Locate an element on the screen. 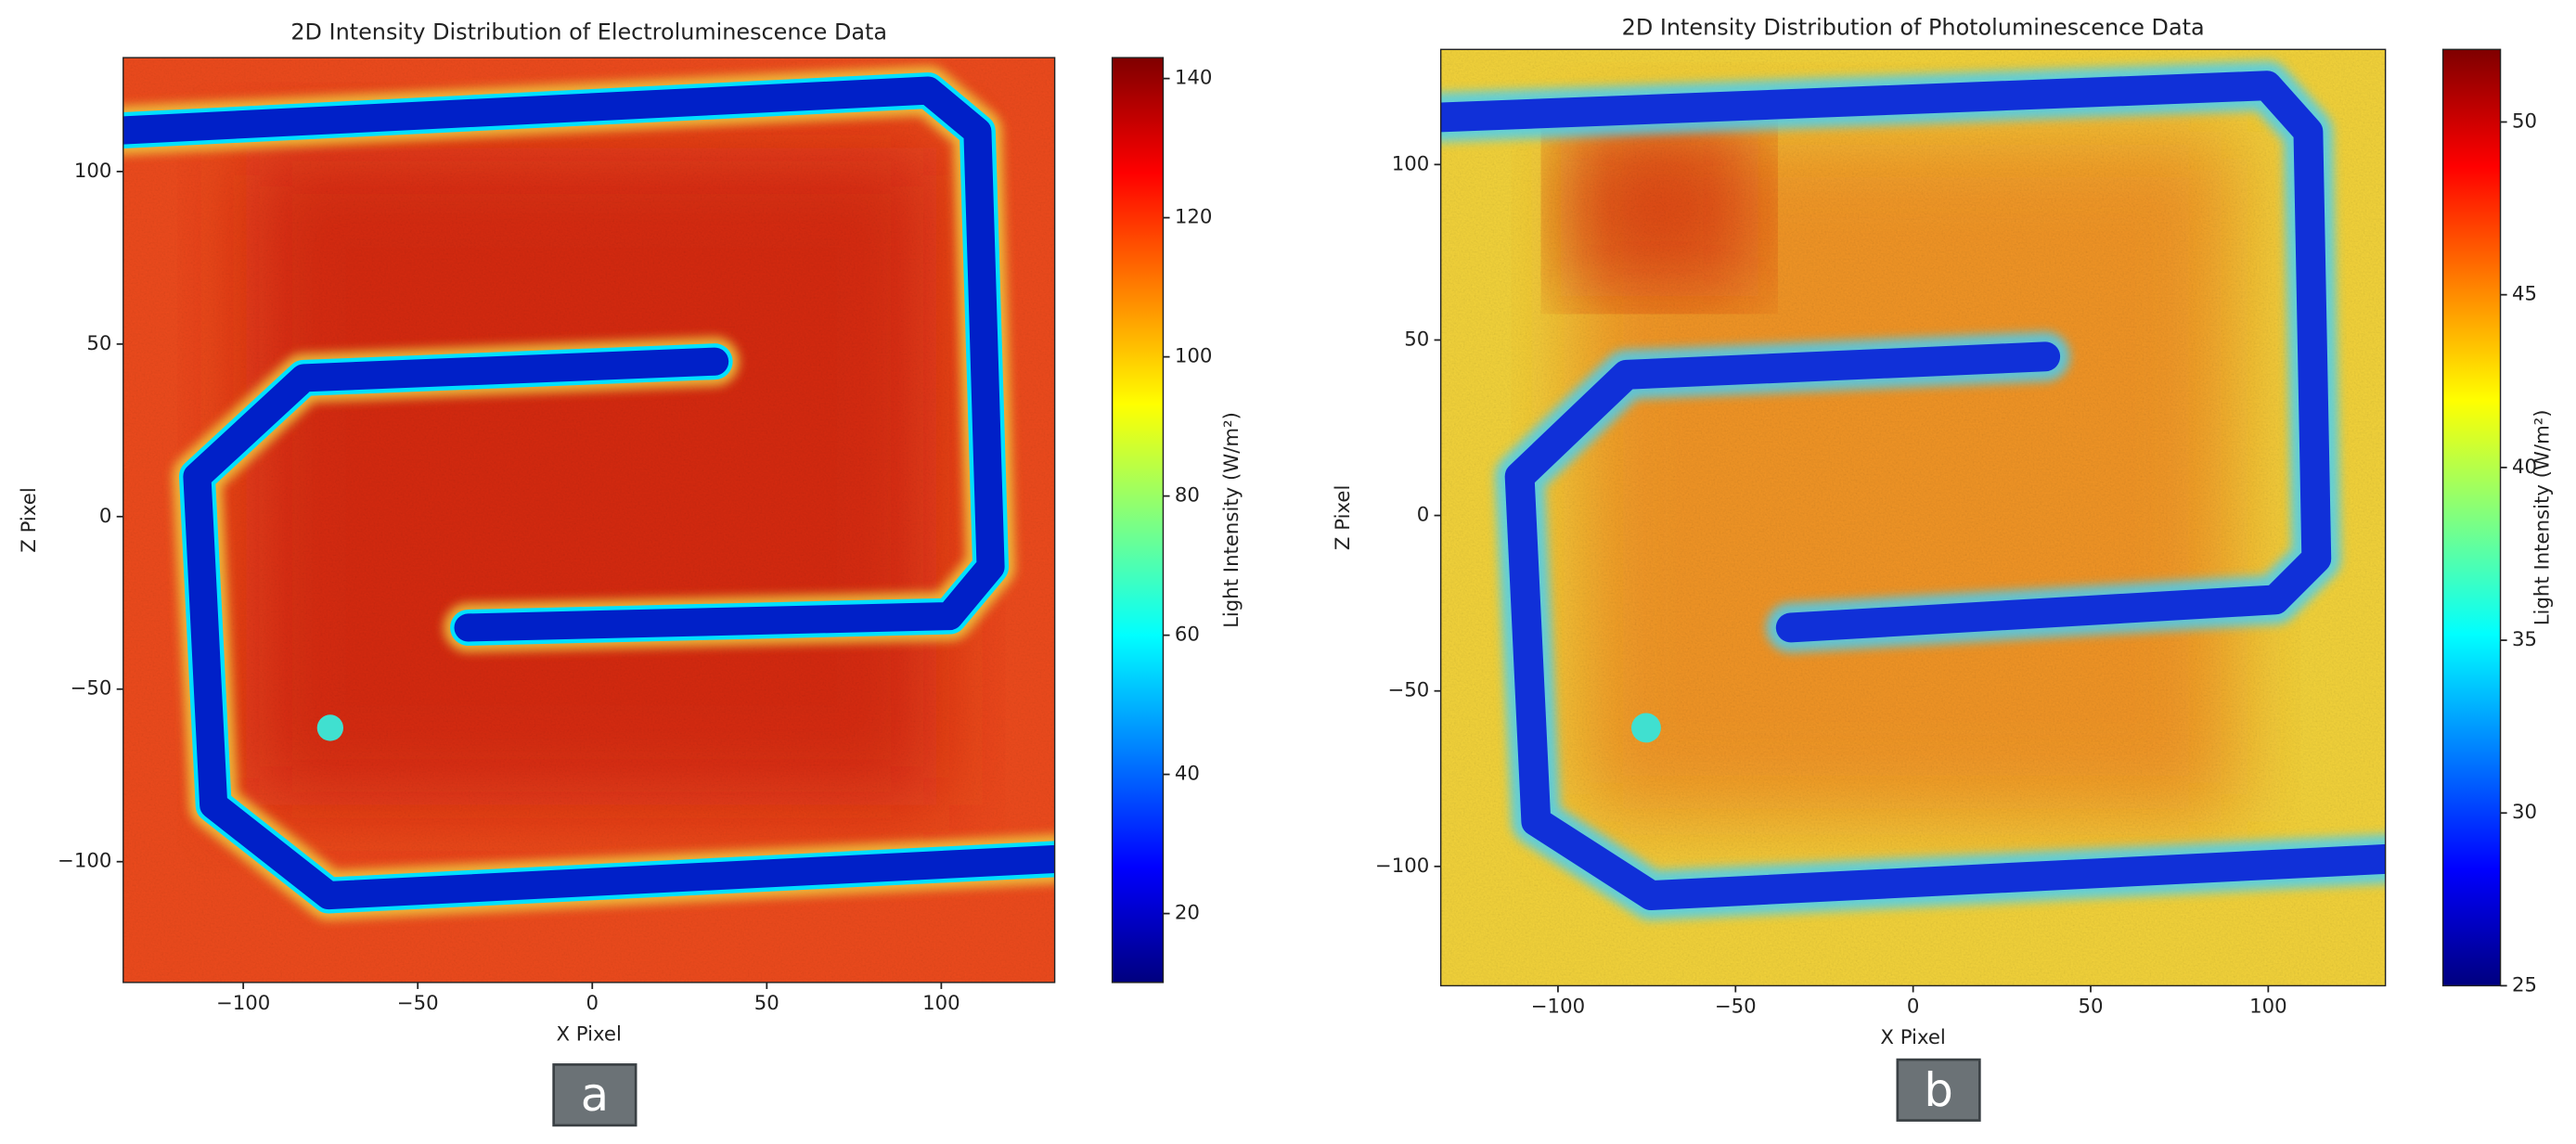 The height and width of the screenshot is (1144, 2576). colorbar-tick-label: 100 is located at coordinates (1194, 356).